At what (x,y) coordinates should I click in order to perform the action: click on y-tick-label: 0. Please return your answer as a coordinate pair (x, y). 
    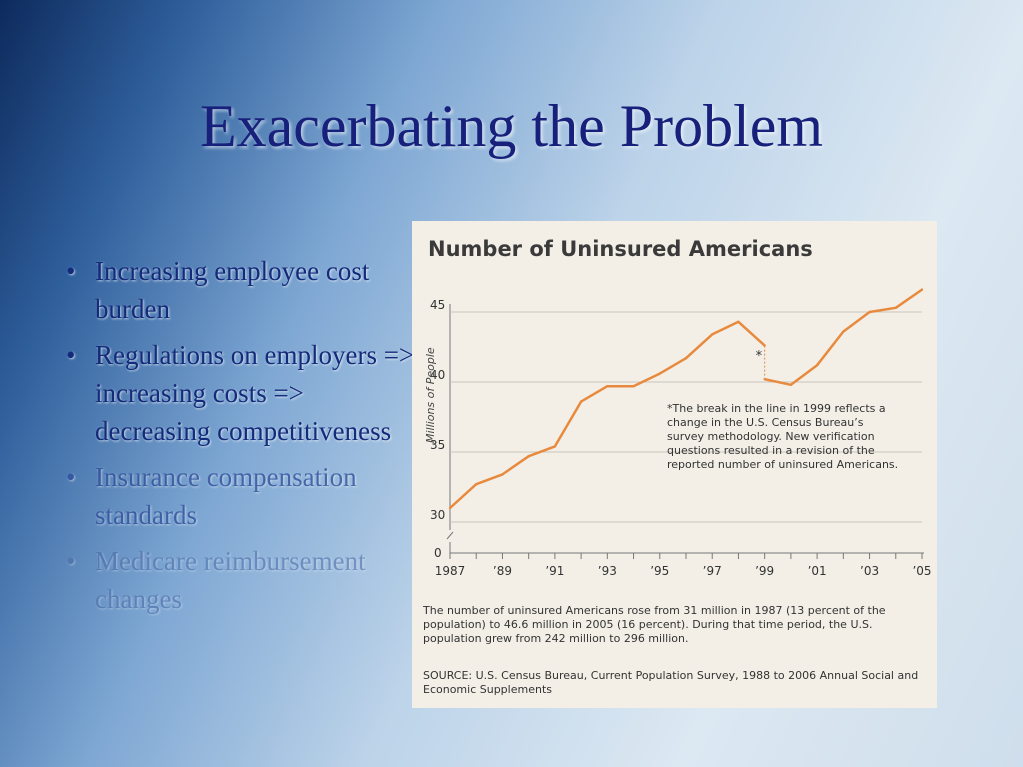
    Looking at the image, I should click on (438, 553).